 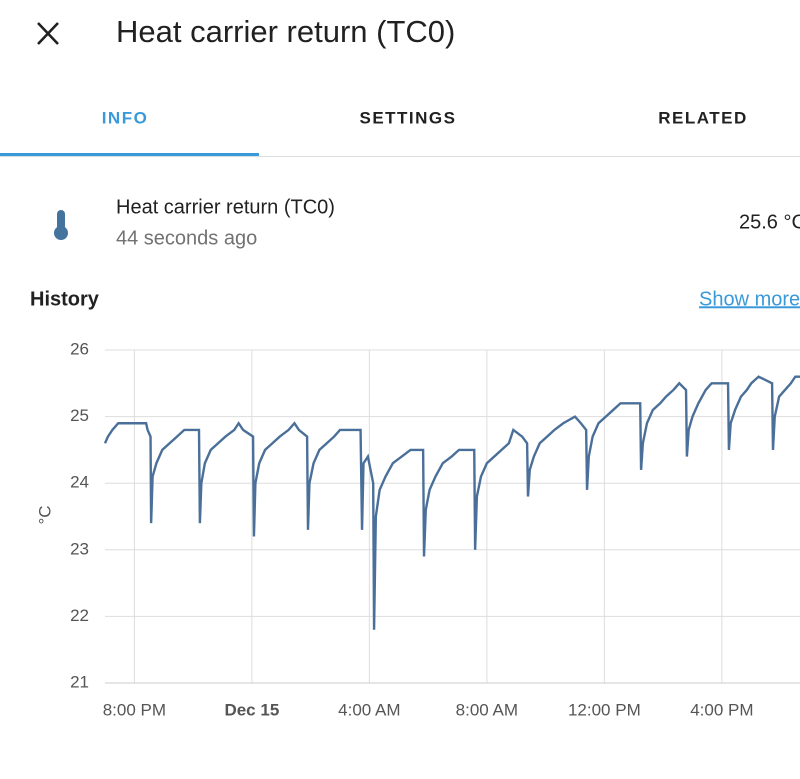 What do you see at coordinates (487, 709) in the screenshot?
I see `x-tick-label: 8:00 AM` at bounding box center [487, 709].